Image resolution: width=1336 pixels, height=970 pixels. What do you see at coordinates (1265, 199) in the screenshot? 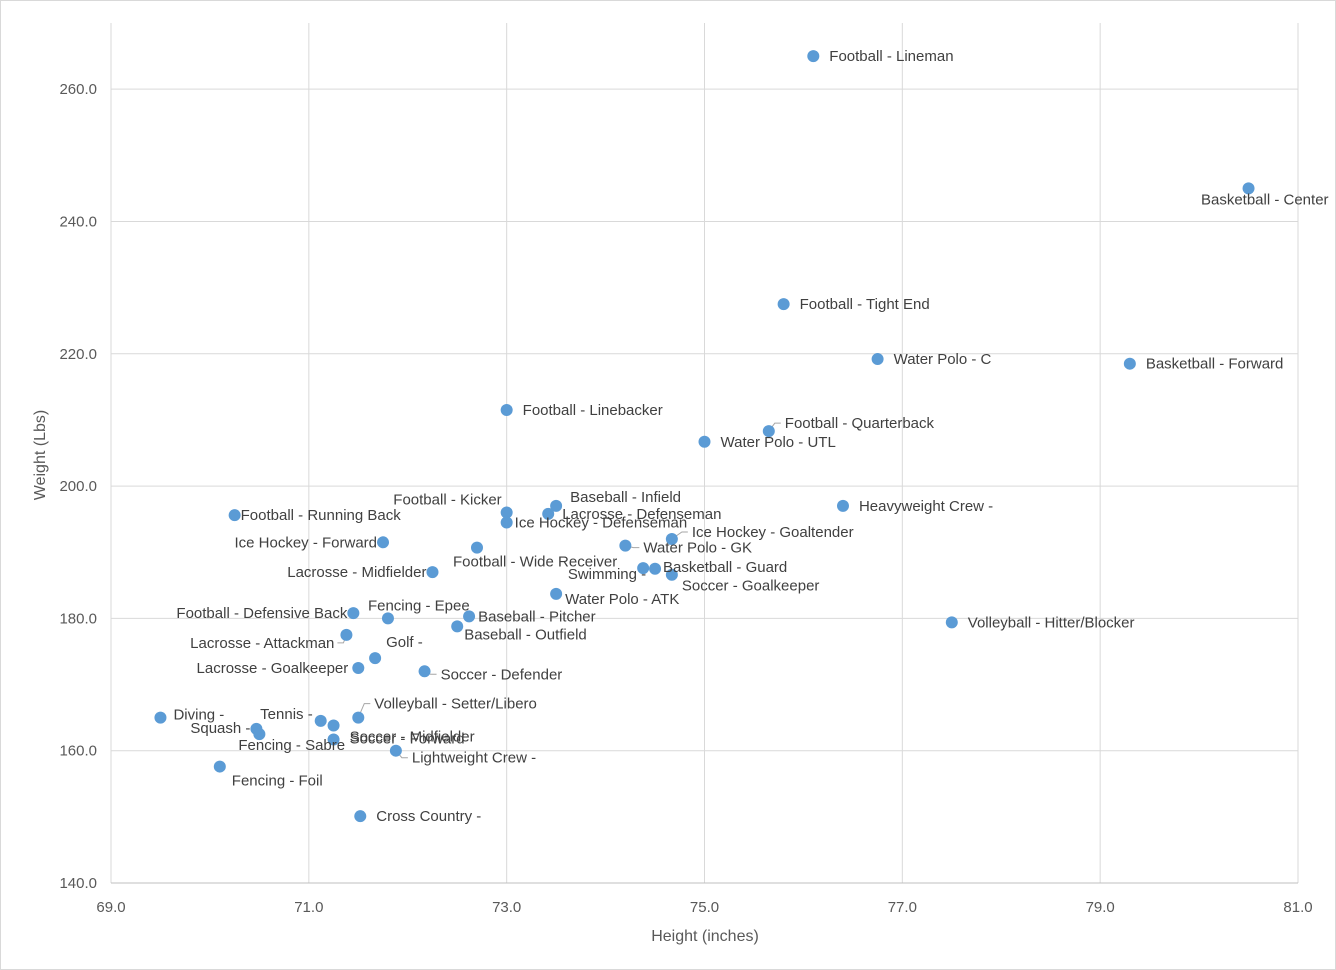
I see `data-label: Basketball - Center` at bounding box center [1265, 199].